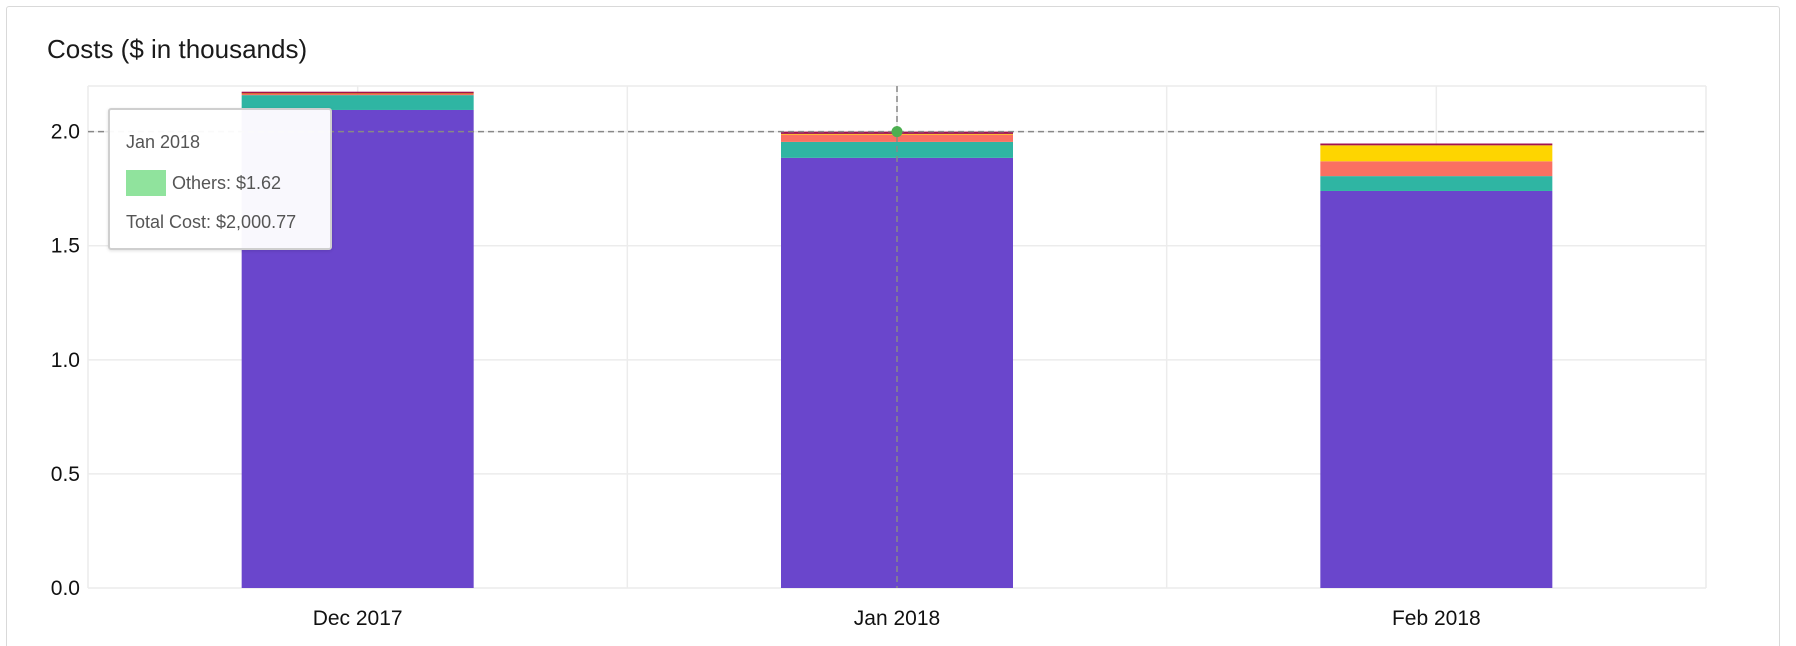  I want to click on x-tick-label: Jan 2018, so click(897, 618).